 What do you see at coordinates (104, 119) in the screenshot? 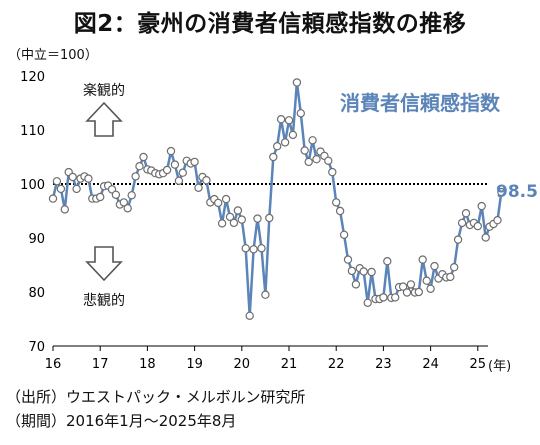
I see `up-arrow-icon` at bounding box center [104, 119].